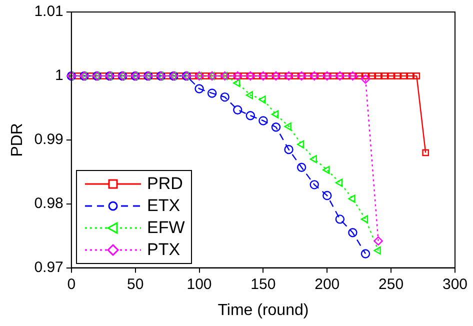  What do you see at coordinates (327, 284) in the screenshot?
I see `x-tick-label: 200` at bounding box center [327, 284].